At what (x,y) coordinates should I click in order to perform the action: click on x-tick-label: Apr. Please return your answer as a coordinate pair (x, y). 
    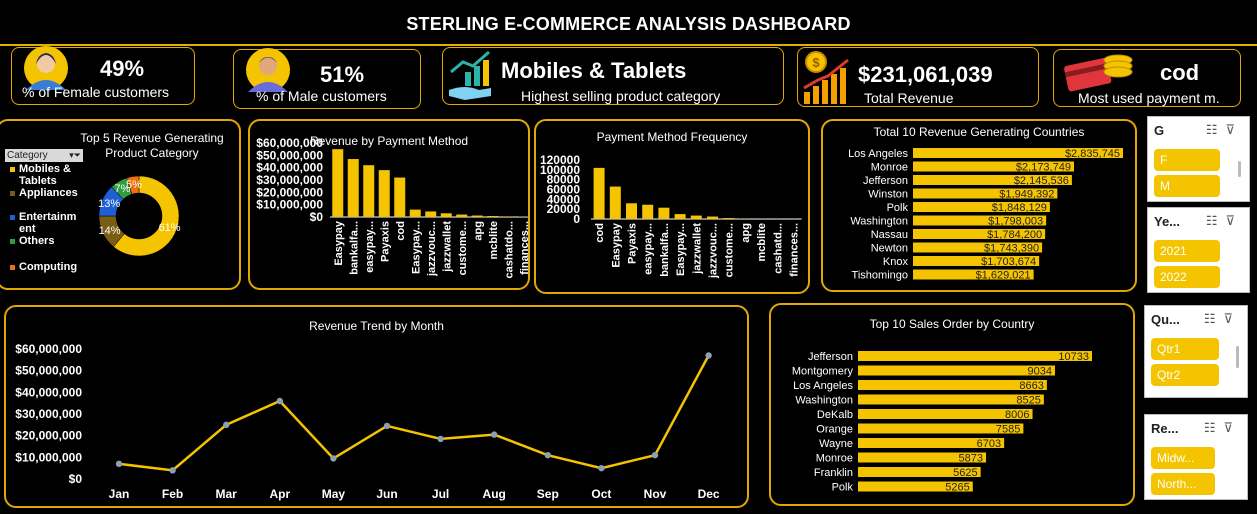
    Looking at the image, I should click on (279, 494).